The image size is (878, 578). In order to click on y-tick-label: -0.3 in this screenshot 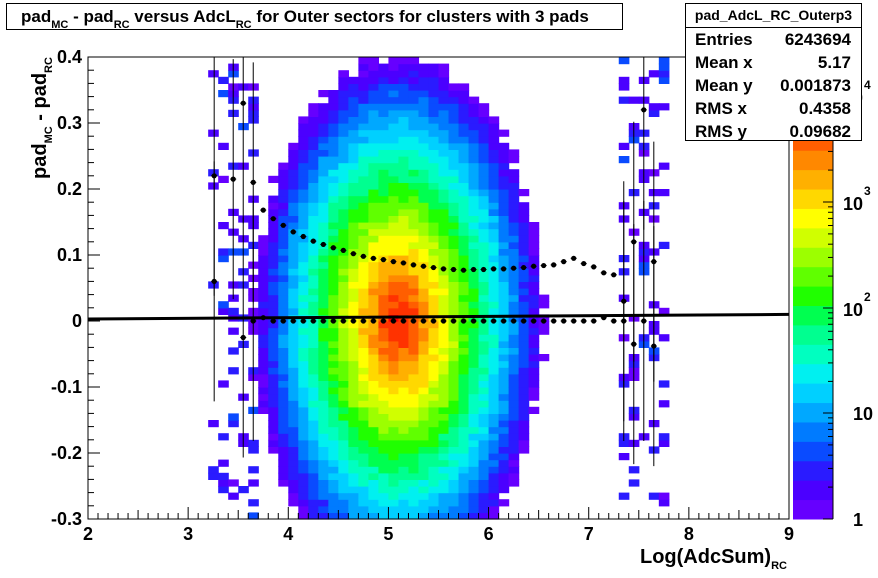, I will do `click(66, 519)`.